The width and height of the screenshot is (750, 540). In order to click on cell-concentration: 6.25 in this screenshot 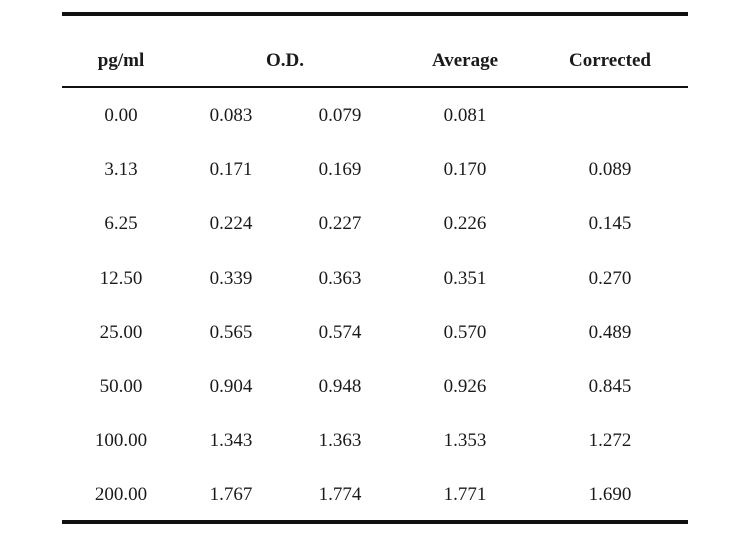, I will do `click(121, 224)`.